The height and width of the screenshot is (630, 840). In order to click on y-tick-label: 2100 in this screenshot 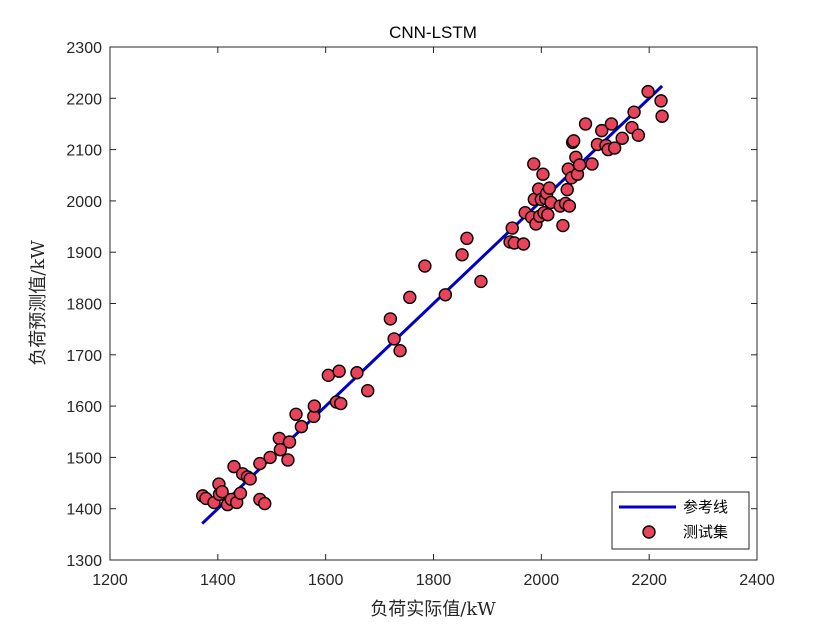, I will do `click(84, 151)`.